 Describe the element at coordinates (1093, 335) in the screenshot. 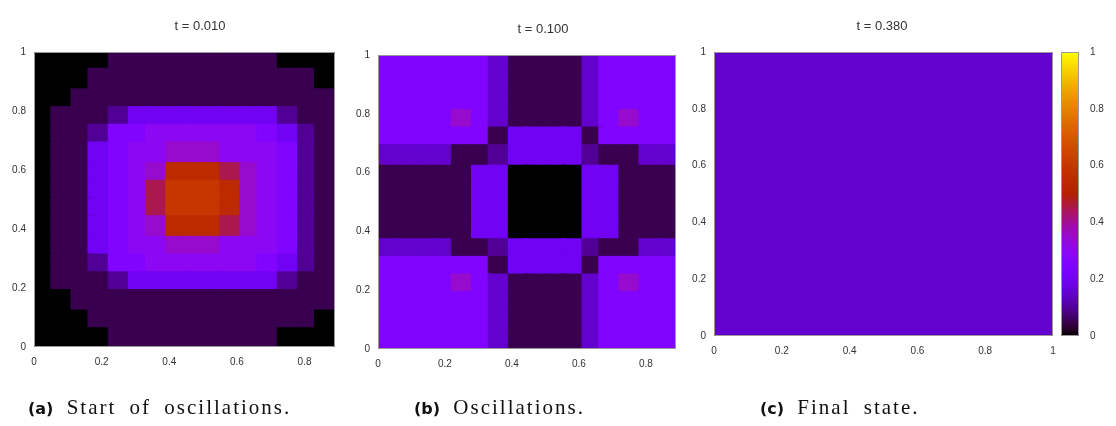

I see `color-bar-label: 0` at that location.